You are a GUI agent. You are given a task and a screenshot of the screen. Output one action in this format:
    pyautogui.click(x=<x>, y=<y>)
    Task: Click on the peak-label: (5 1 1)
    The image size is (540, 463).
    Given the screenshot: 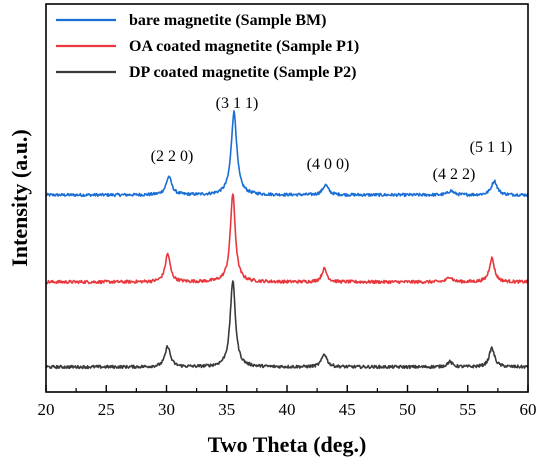 What is the action you would take?
    pyautogui.click(x=491, y=147)
    